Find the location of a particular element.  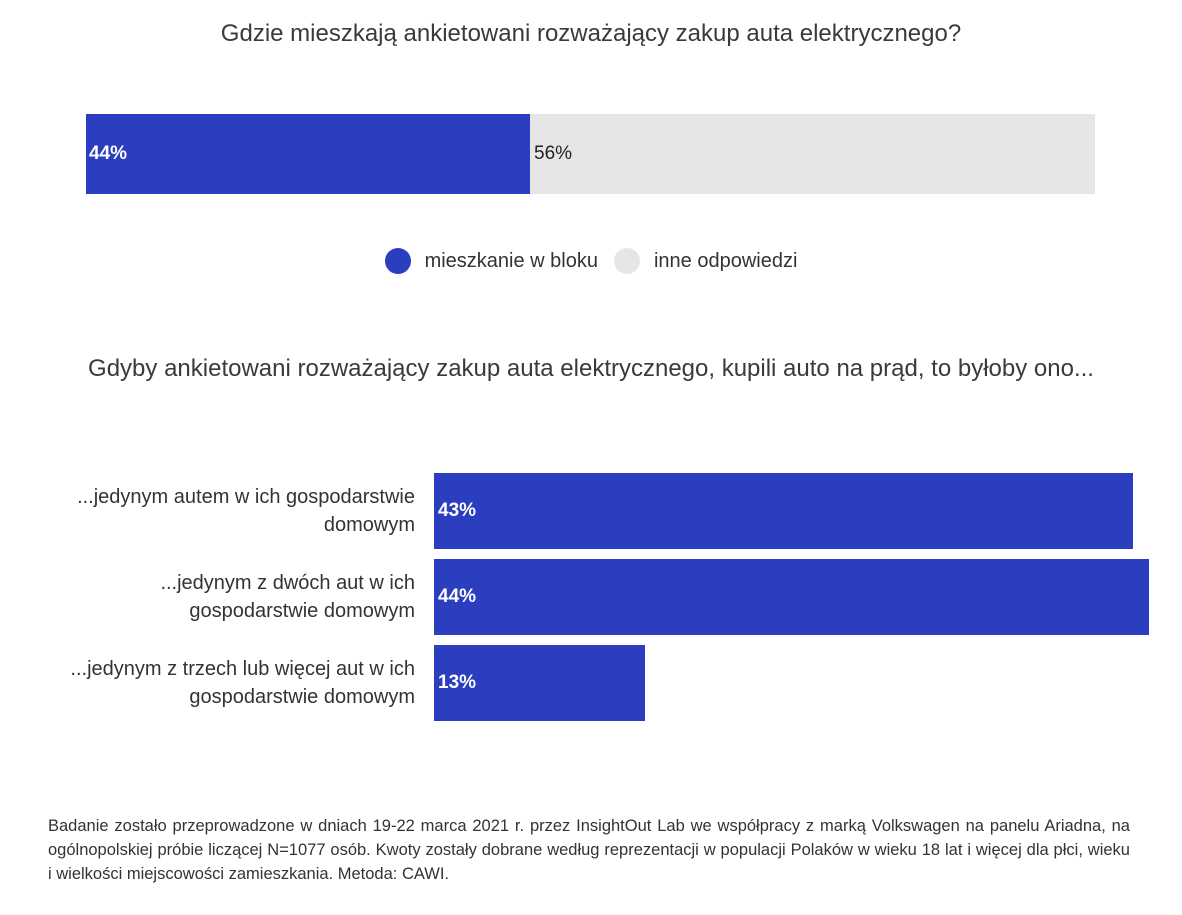

bar-value-label: 13% is located at coordinates (457, 682).